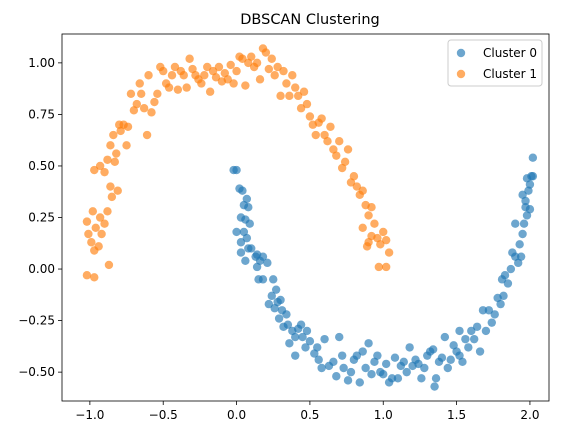  Describe the element at coordinates (383, 415) in the screenshot. I see `x-tick-label: 1.0` at that location.